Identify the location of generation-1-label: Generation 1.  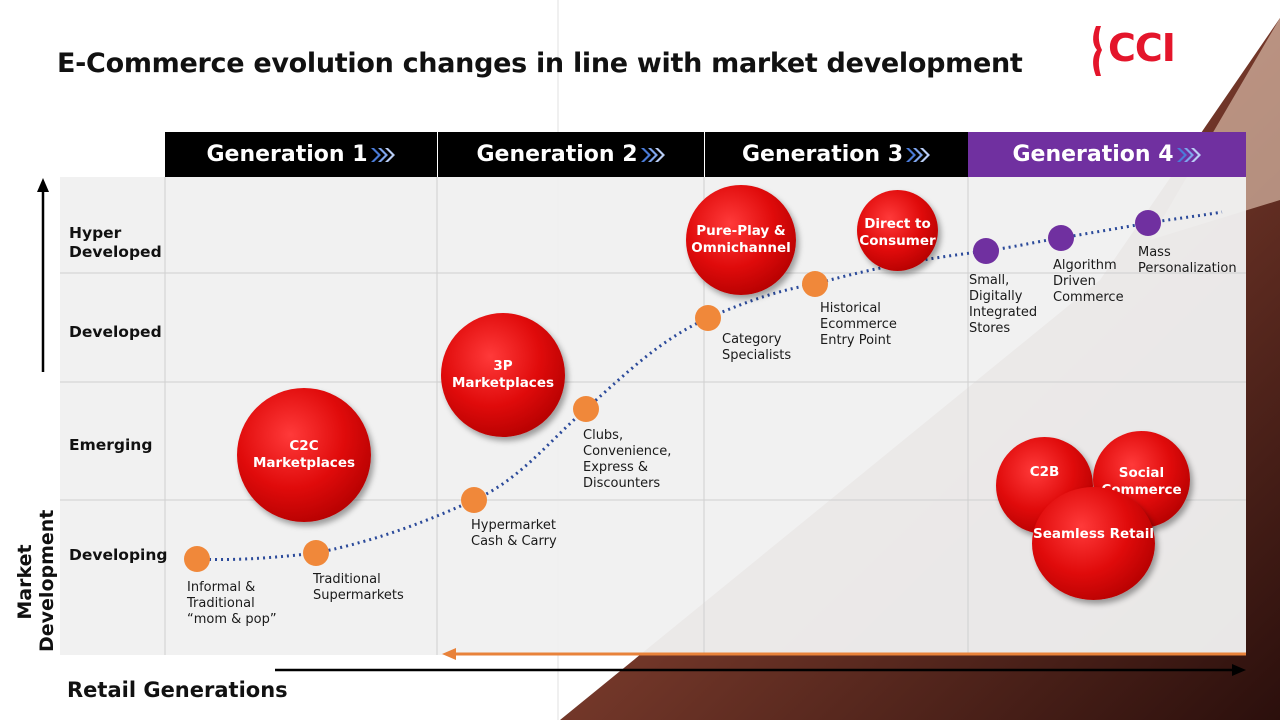
(287, 154).